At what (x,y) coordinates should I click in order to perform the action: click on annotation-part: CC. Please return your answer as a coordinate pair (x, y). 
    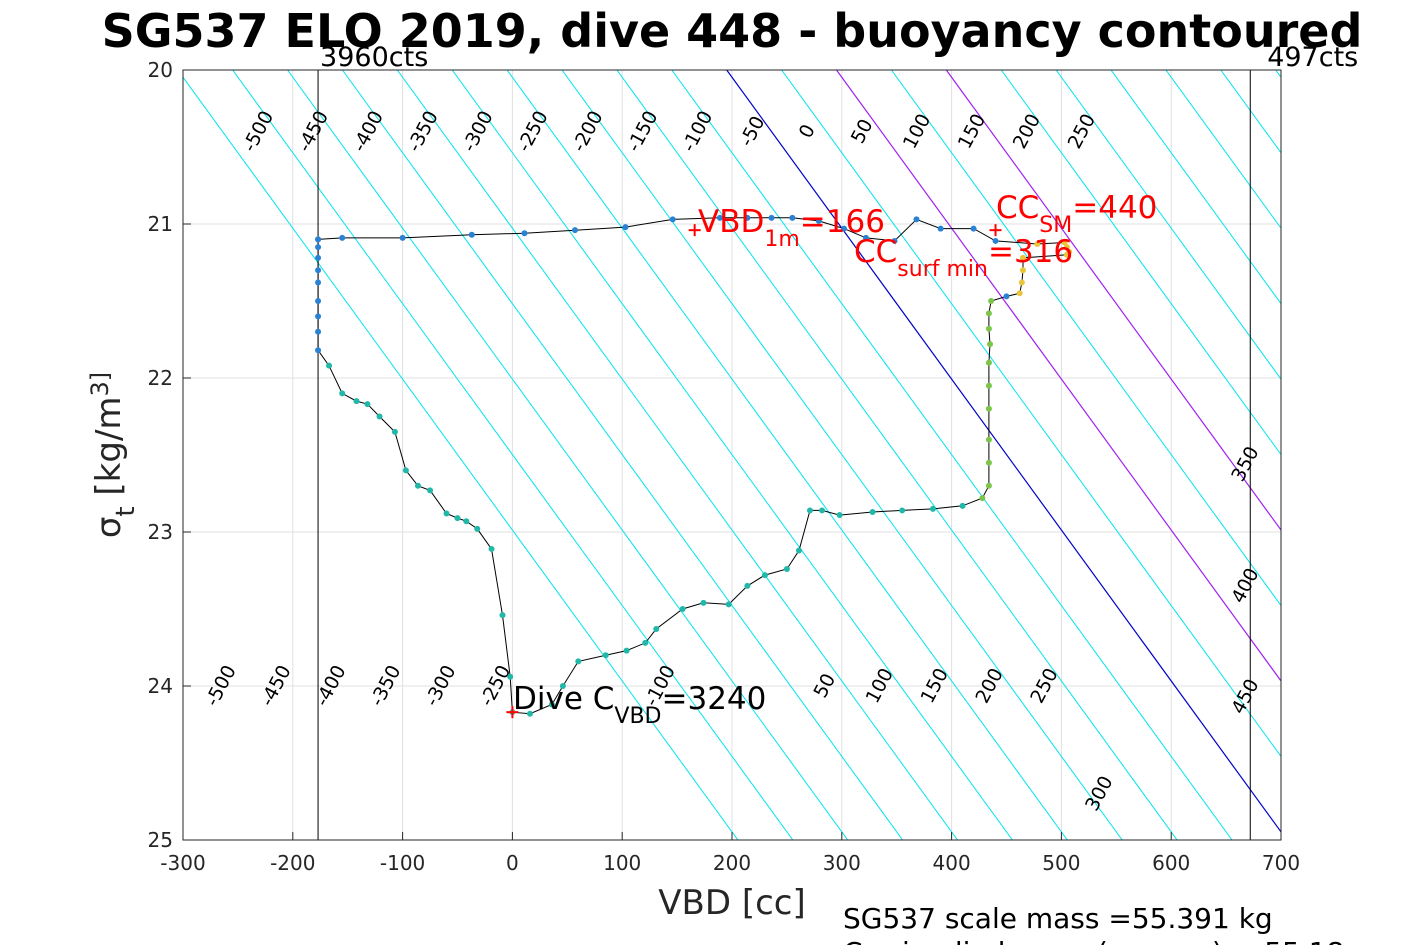
    Looking at the image, I should click on (1017, 208).